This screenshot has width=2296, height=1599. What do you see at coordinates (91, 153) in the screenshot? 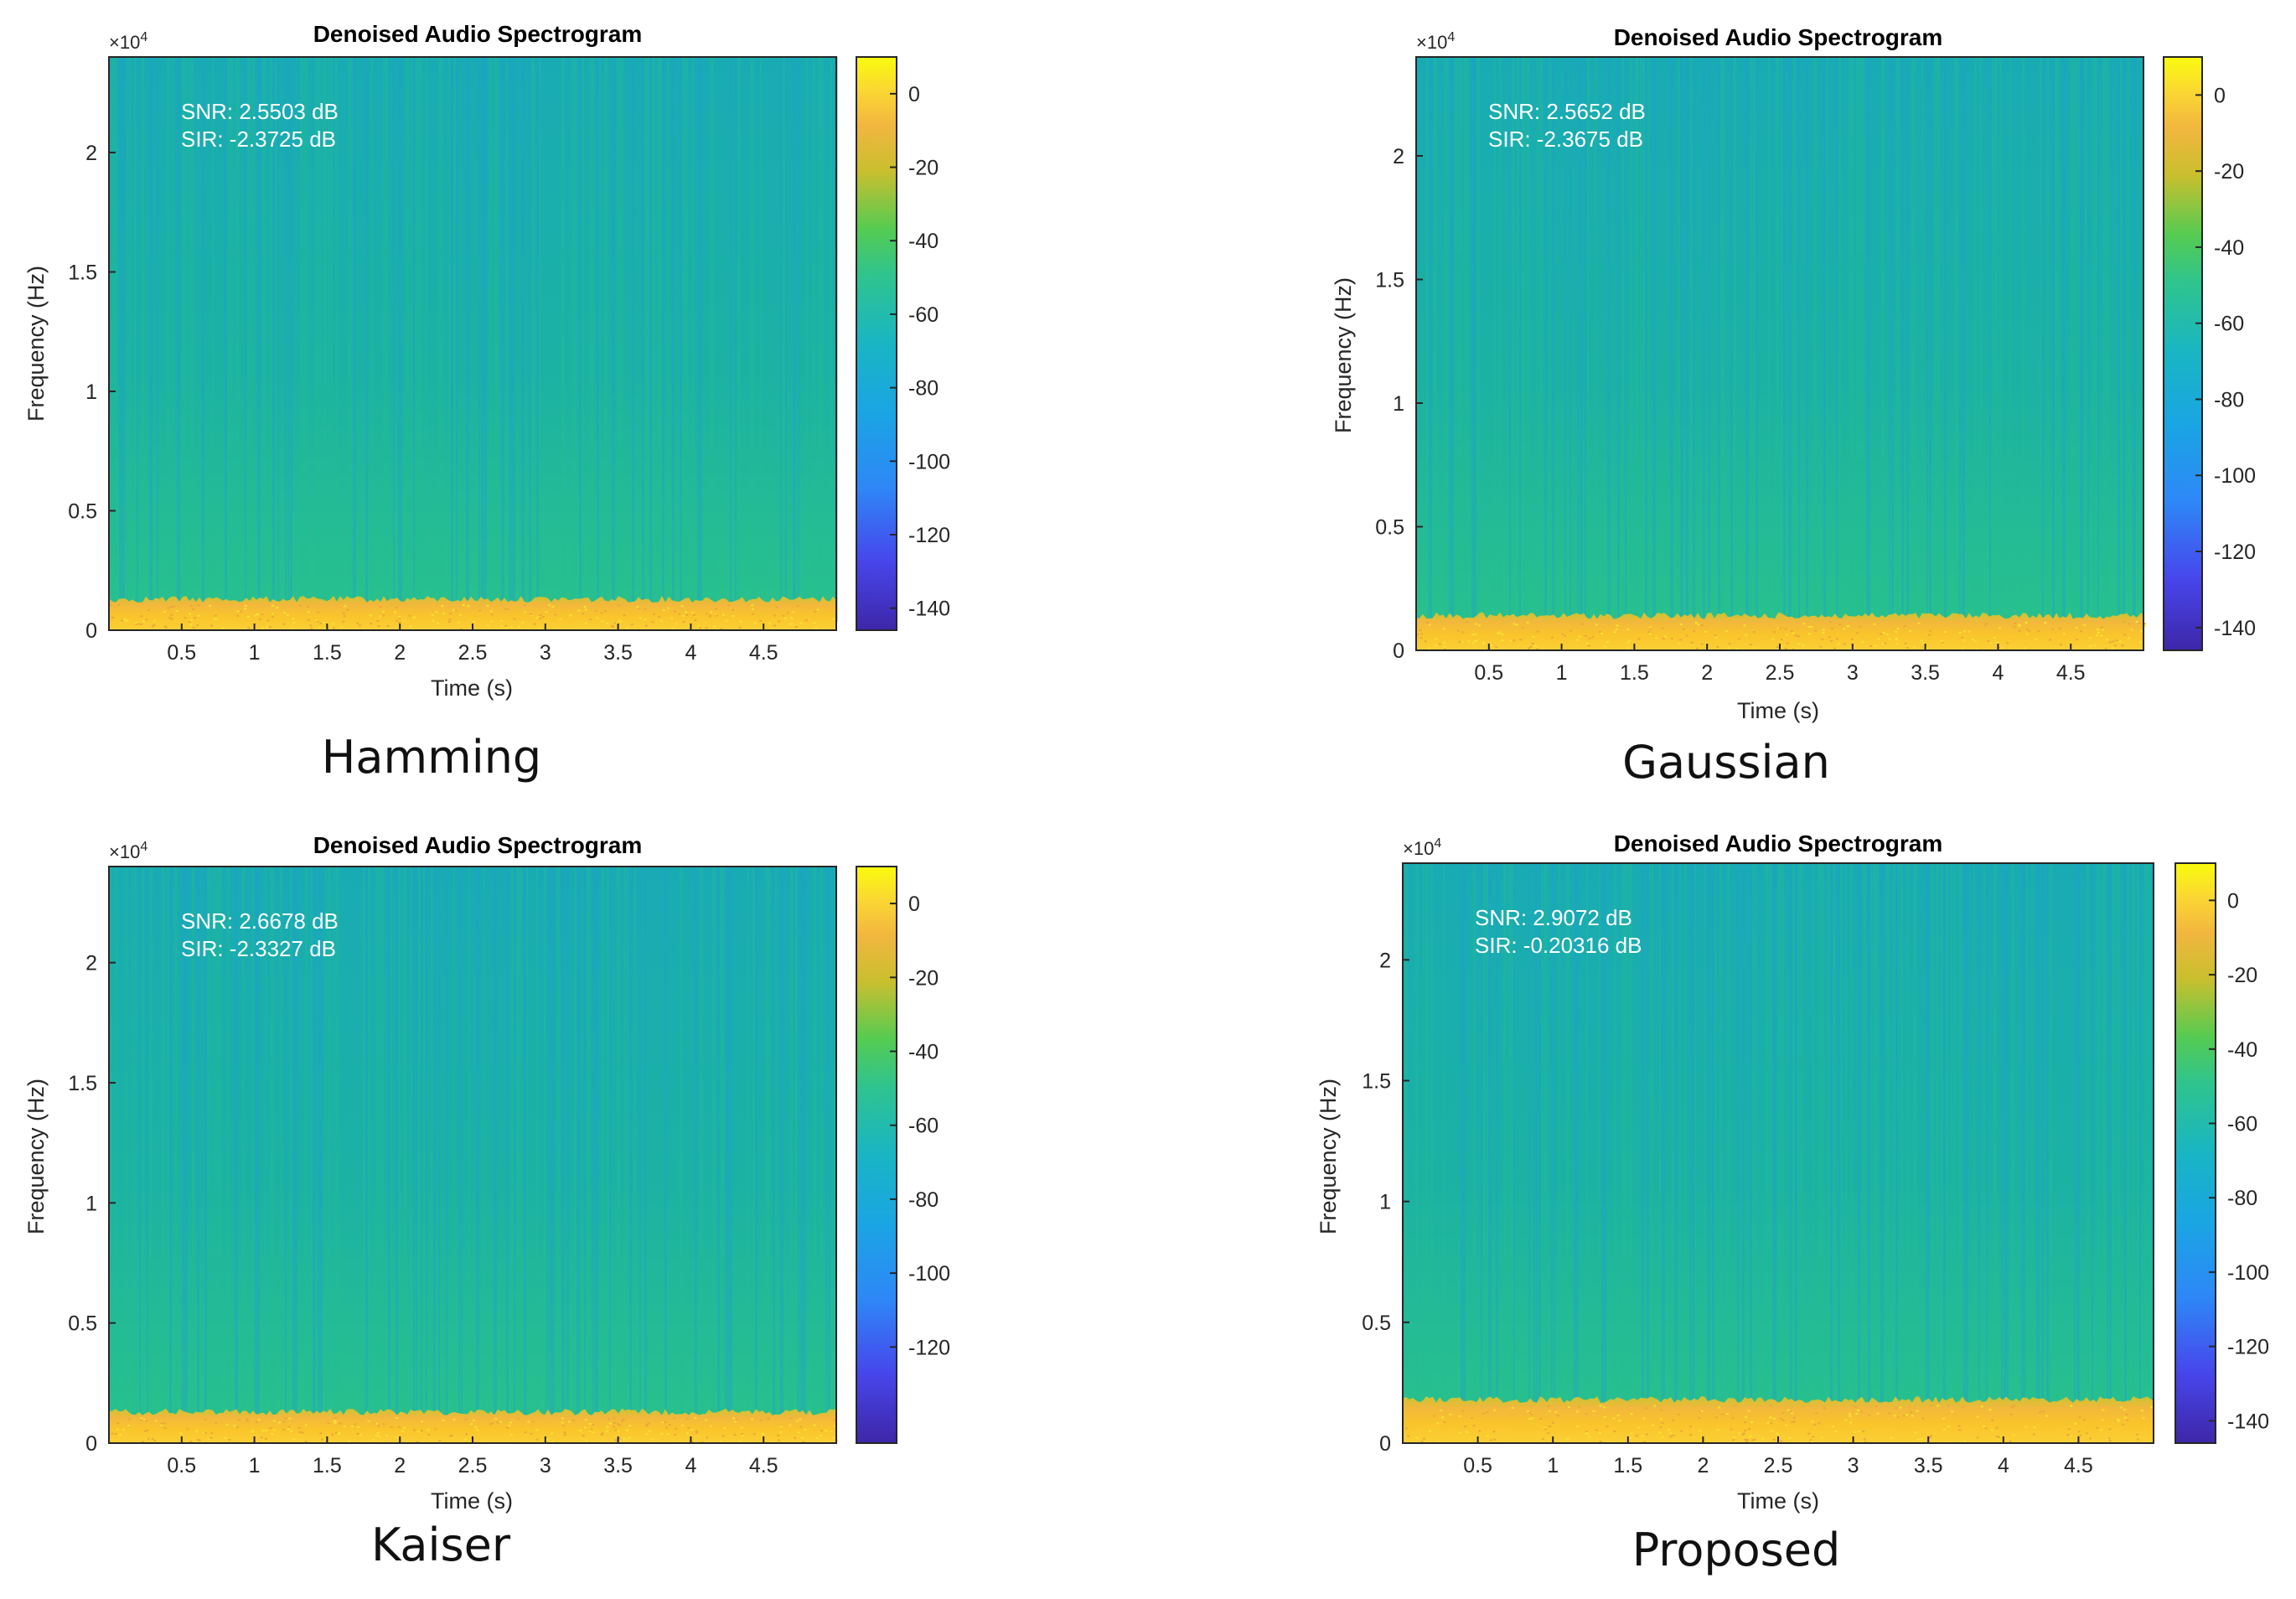
I see `y-tick-label: 2` at bounding box center [91, 153].